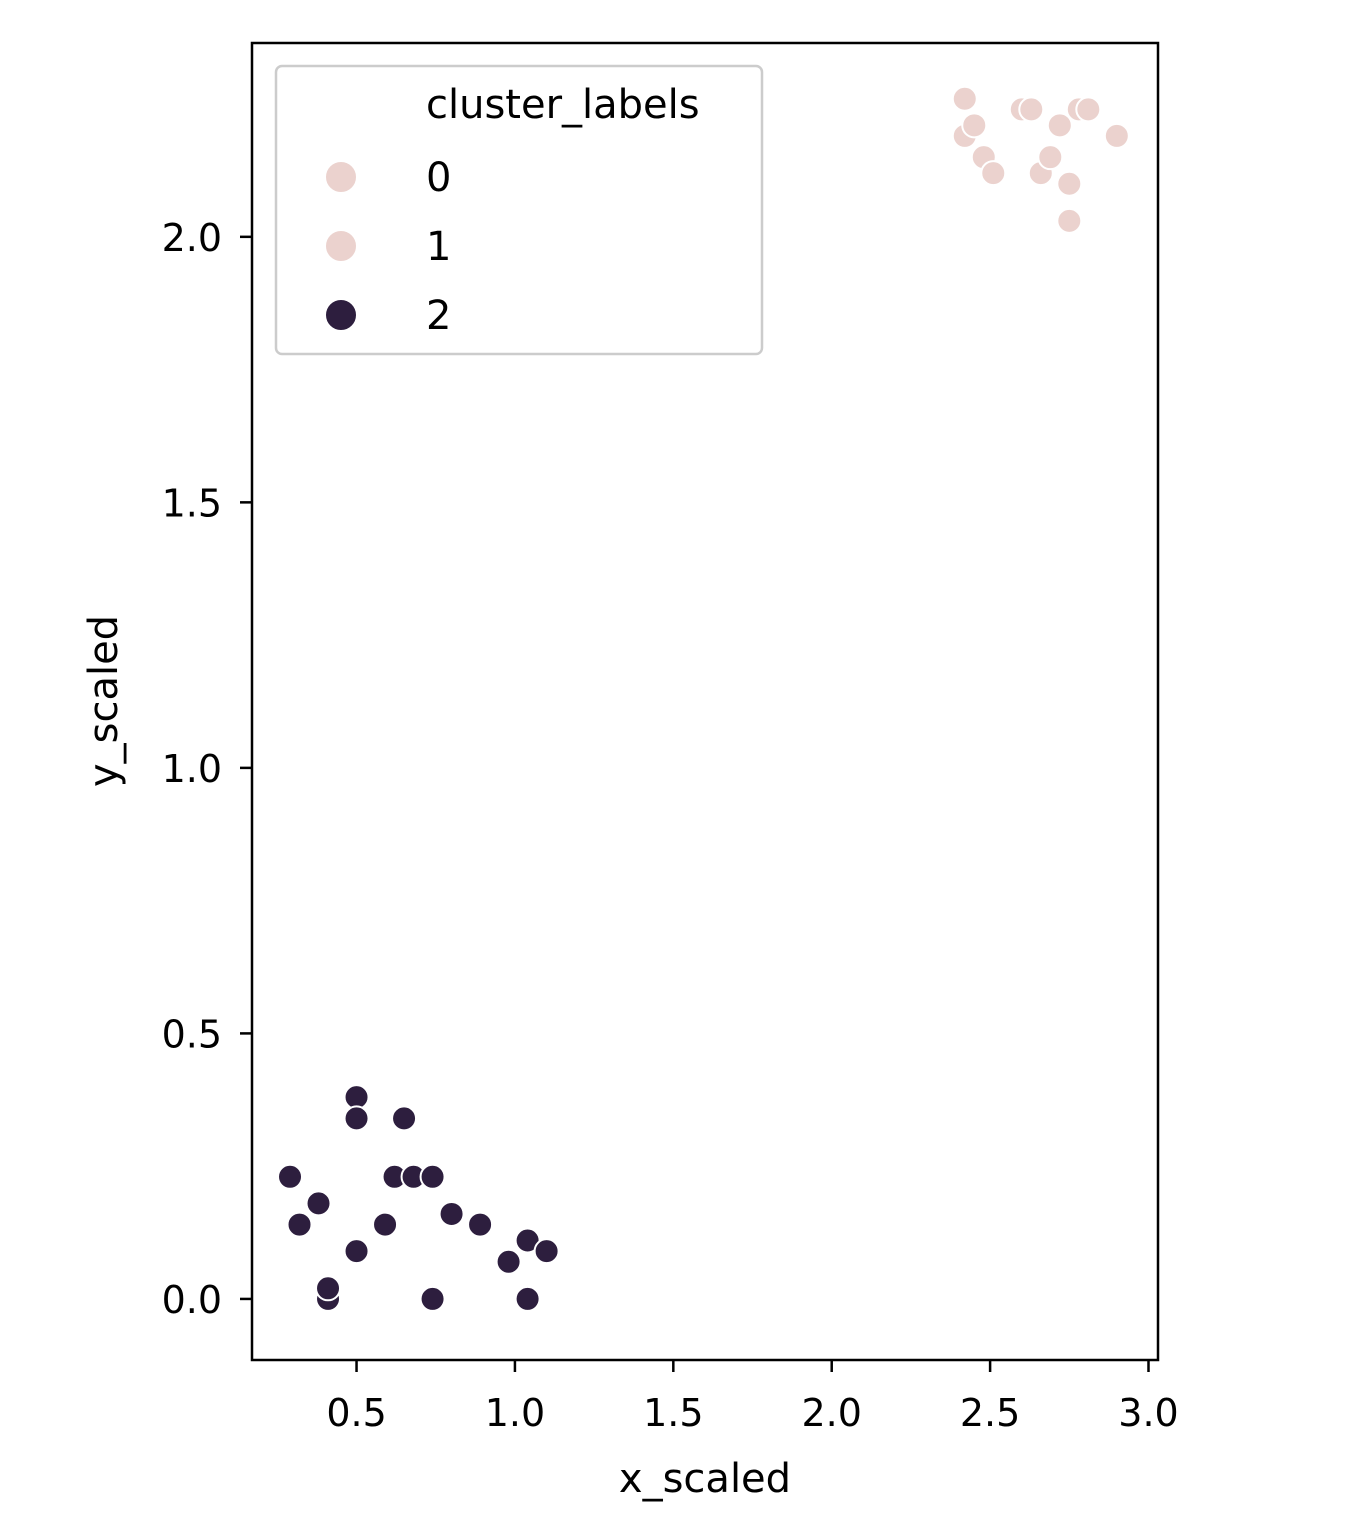 Image resolution: width=1366 pixels, height=1522 pixels. Describe the element at coordinates (515, 1413) in the screenshot. I see `x-tick-label: 1.0` at that location.